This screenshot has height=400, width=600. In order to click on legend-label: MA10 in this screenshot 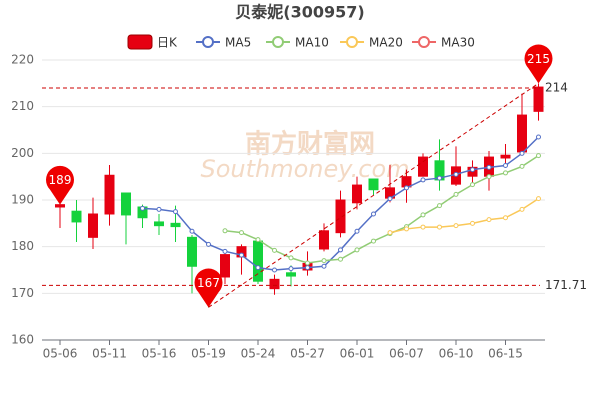, I will do `click(312, 43)`.